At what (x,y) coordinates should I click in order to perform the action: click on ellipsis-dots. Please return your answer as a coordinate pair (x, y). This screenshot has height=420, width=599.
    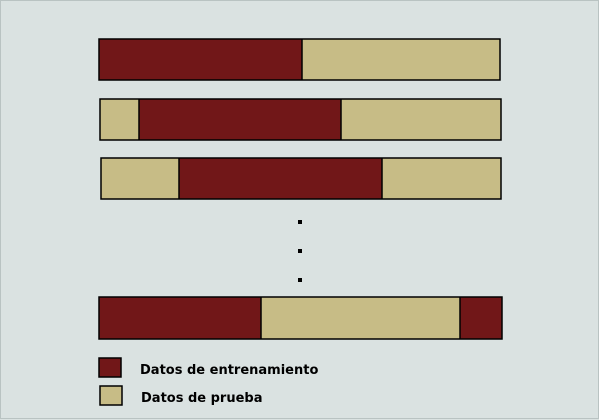
    Looking at the image, I should click on (300, 251).